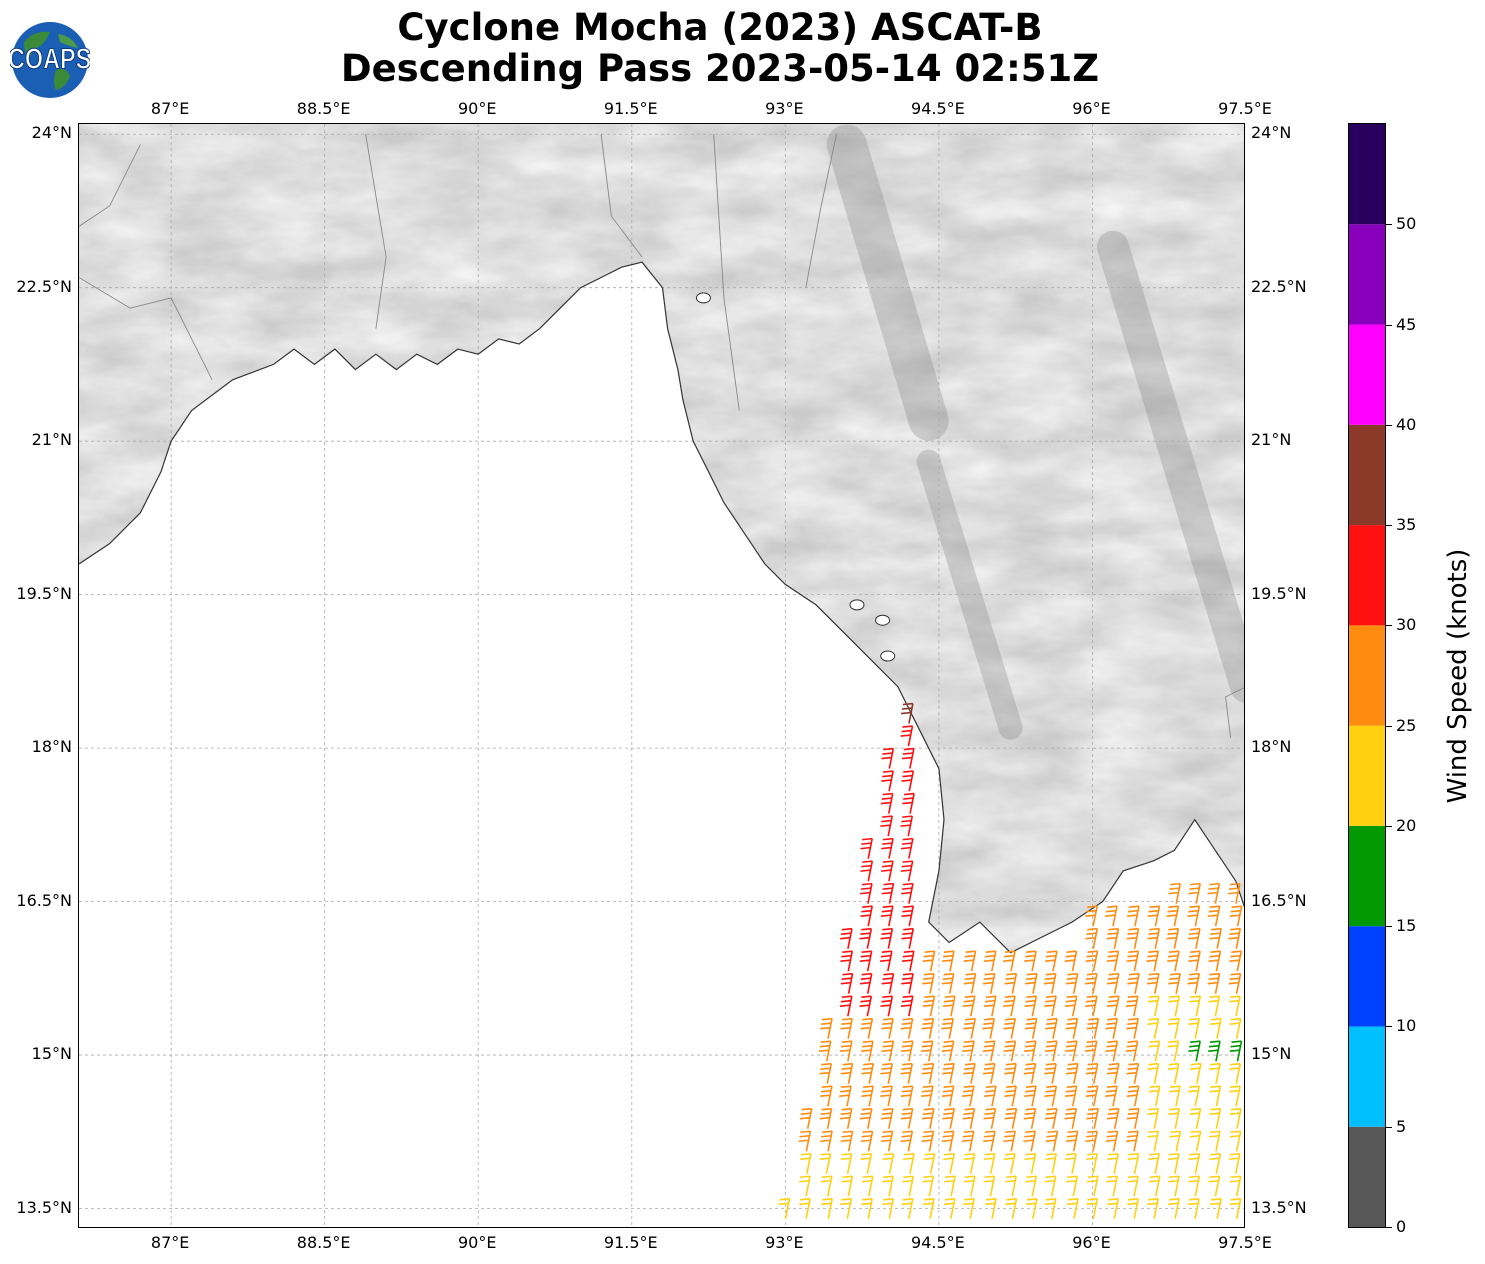 The image size is (1485, 1264). What do you see at coordinates (1279, 1208) in the screenshot?
I see `lat-tick-label-right: 13.5°N` at bounding box center [1279, 1208].